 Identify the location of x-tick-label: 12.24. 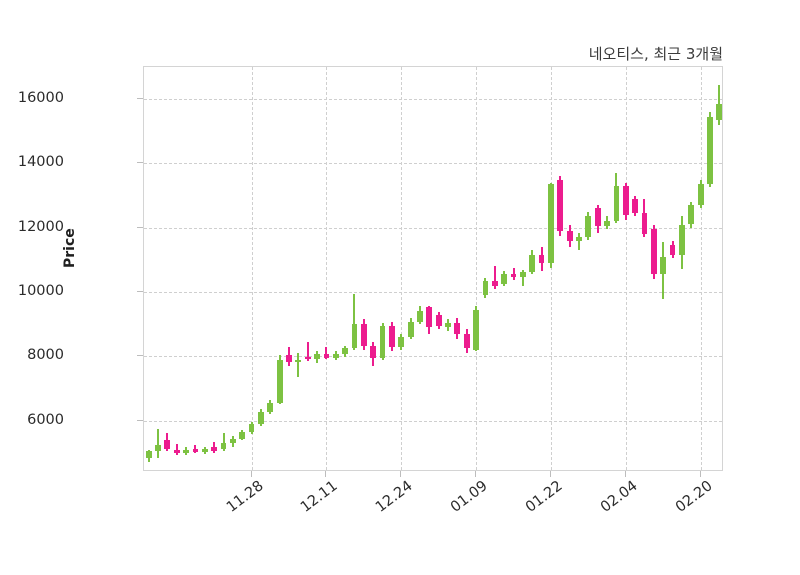
(394, 497).